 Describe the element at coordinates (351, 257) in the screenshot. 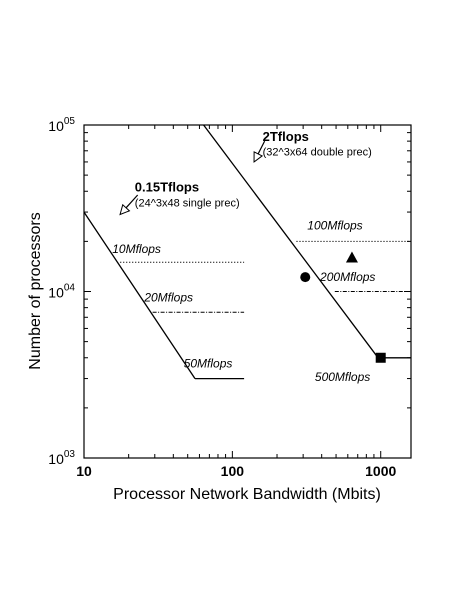

I see `triangle-marker` at that location.